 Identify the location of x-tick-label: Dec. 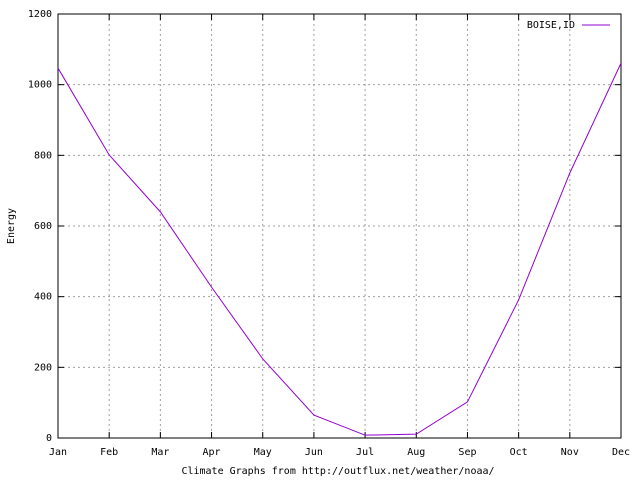
(621, 452).